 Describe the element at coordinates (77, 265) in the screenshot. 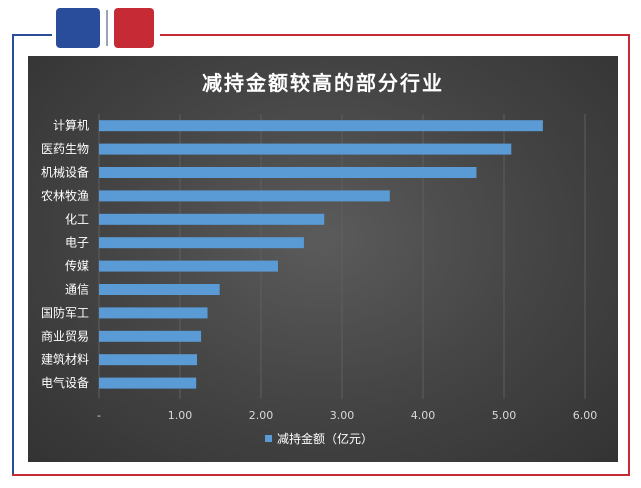

I see `category-label: 传媒` at that location.